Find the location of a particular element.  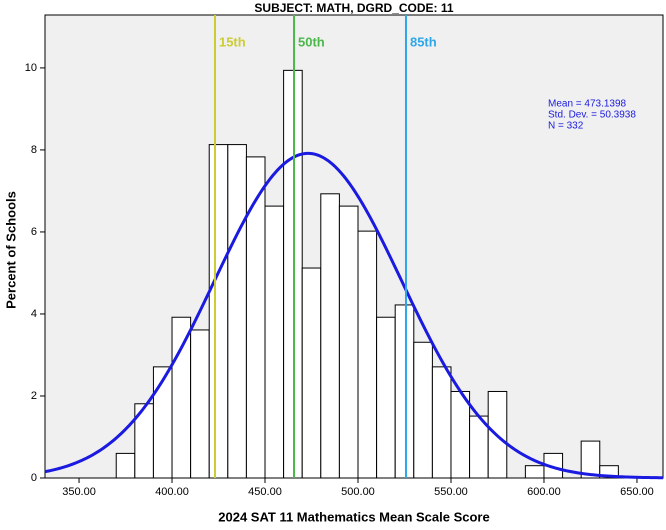

stats-label: N = 332 is located at coordinates (566, 126).